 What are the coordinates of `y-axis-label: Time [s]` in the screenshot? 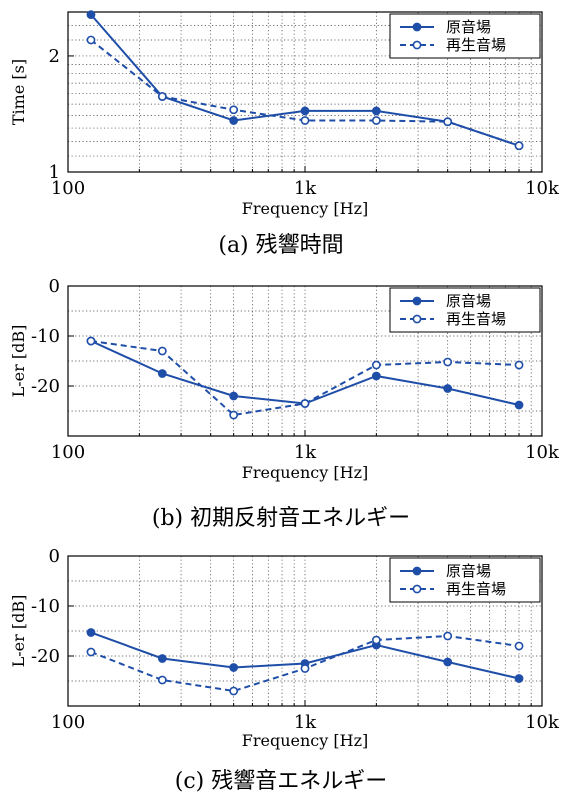 It's located at (18, 92).